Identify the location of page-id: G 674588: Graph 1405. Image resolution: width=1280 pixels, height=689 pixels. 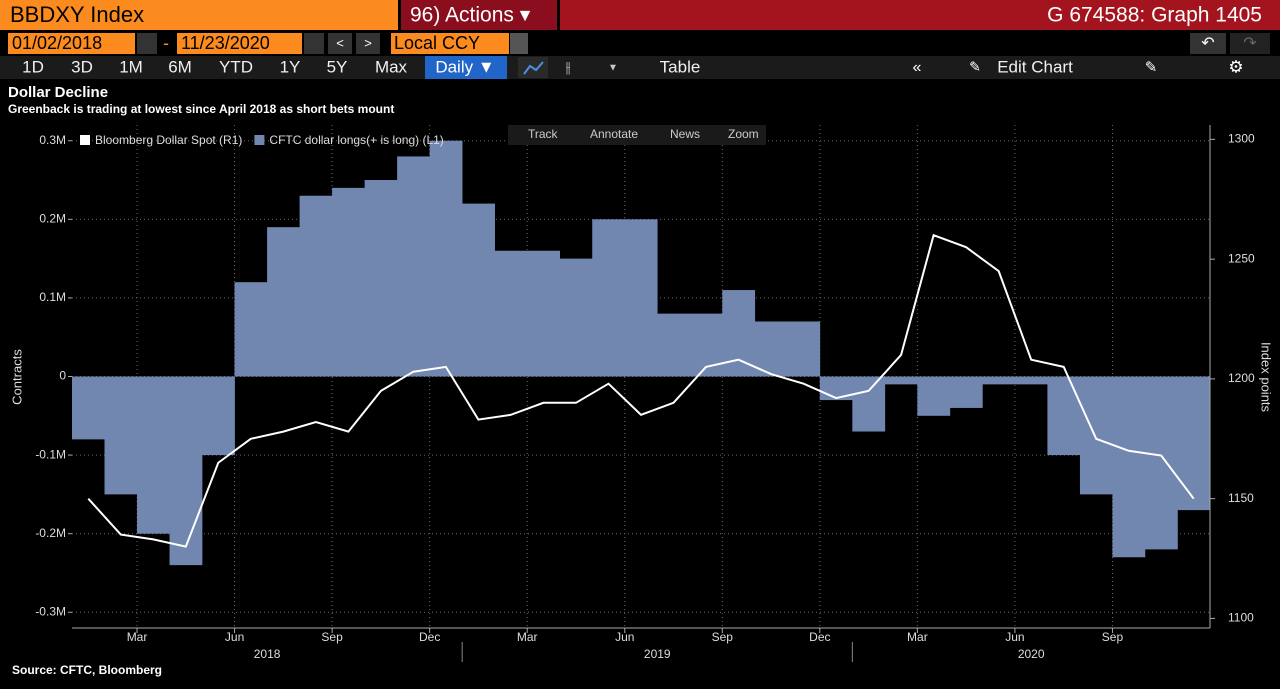
(1154, 15).